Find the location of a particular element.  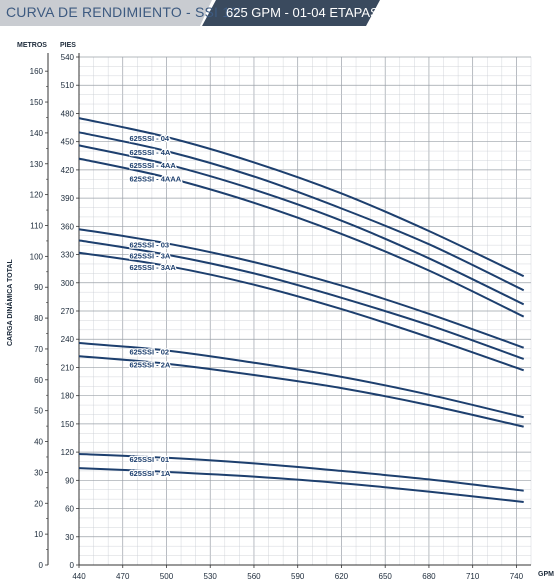

header-left-band is located at coordinates (106, 13).